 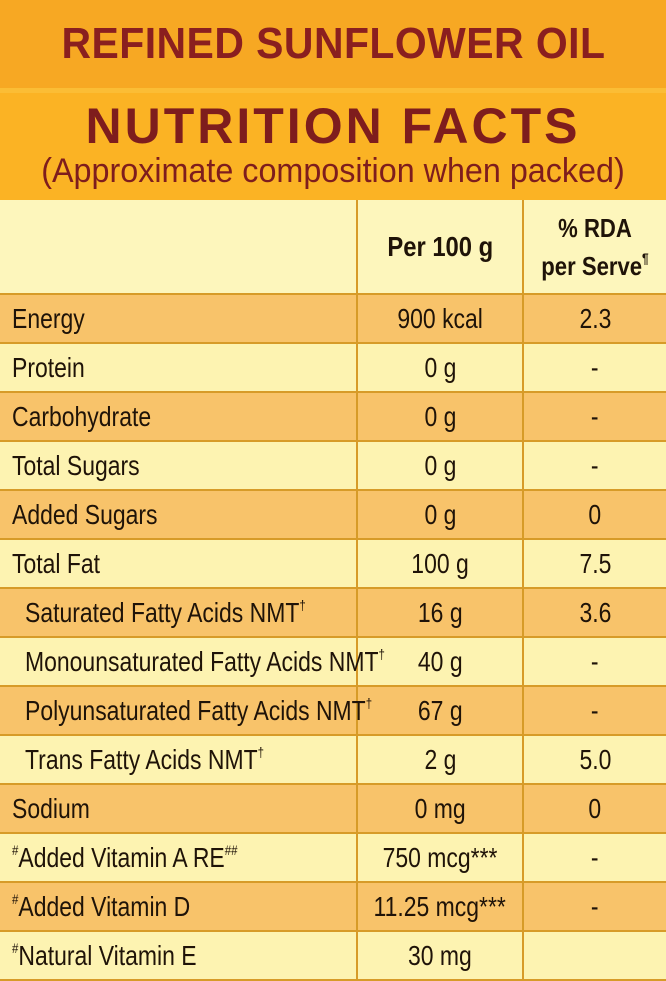 I want to click on table-row: #Added Vitamin A RE## 750 mcg*** -, so click(x=333, y=858).